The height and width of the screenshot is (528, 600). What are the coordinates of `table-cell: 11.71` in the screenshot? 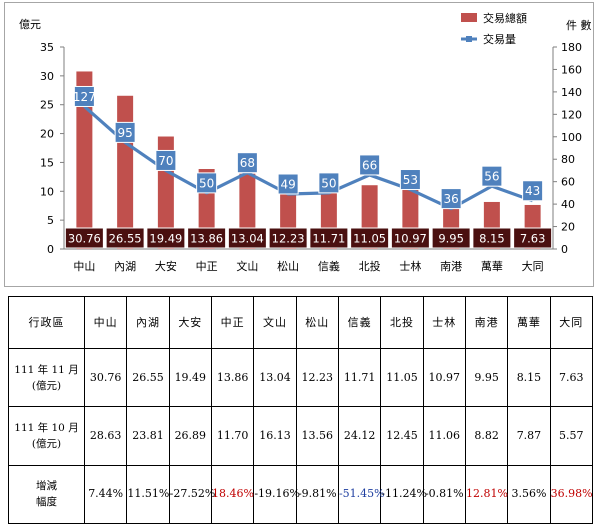 It's located at (359, 378).